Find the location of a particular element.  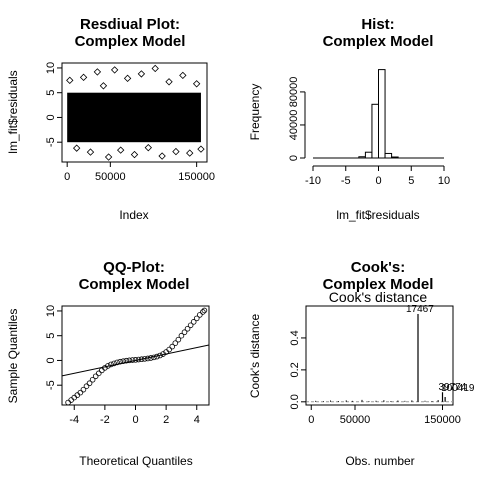

cooks-y-tick-label: 0.0 is located at coordinates (295, 401).